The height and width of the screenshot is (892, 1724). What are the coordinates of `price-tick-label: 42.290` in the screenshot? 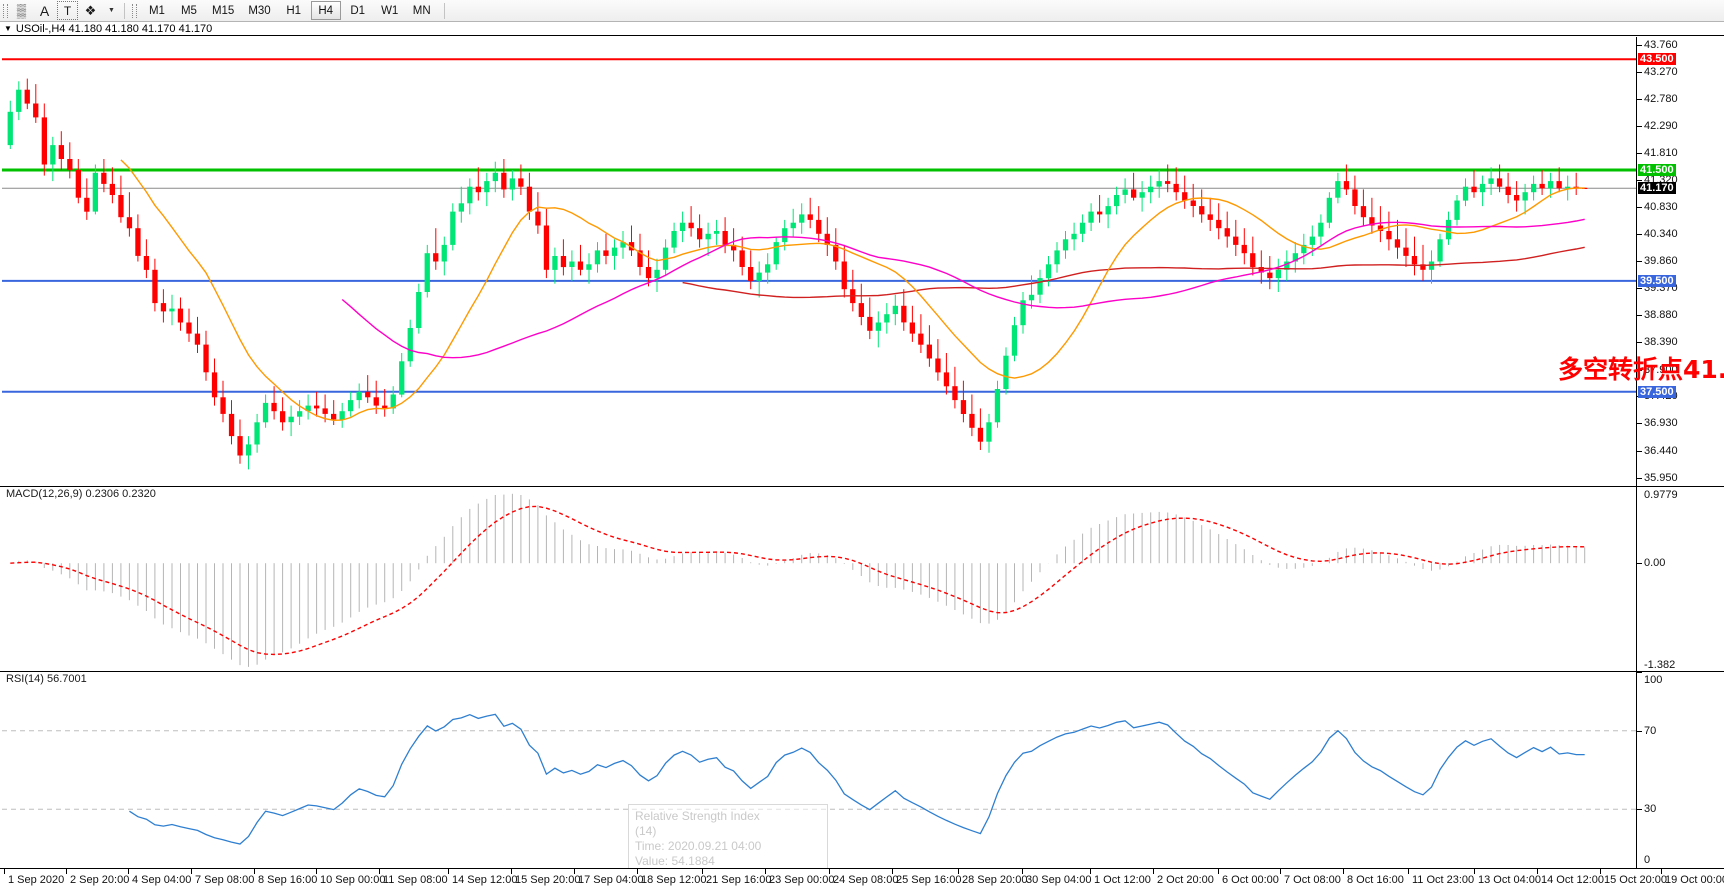 It's located at (1661, 126).